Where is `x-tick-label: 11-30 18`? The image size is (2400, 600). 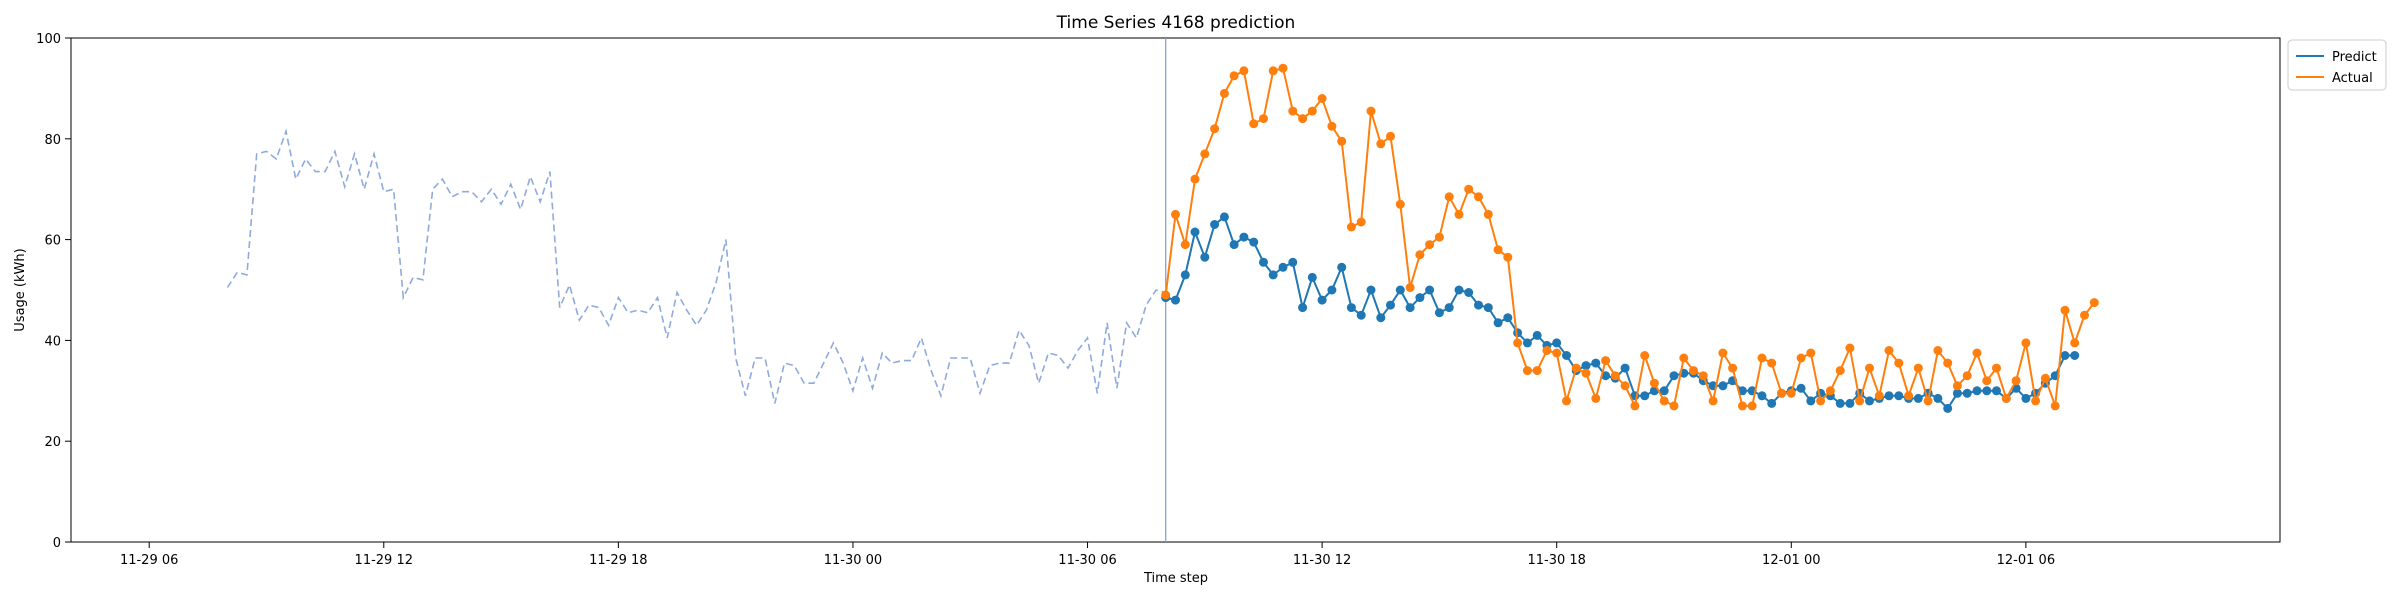 x-tick-label: 11-30 18 is located at coordinates (1556, 560).